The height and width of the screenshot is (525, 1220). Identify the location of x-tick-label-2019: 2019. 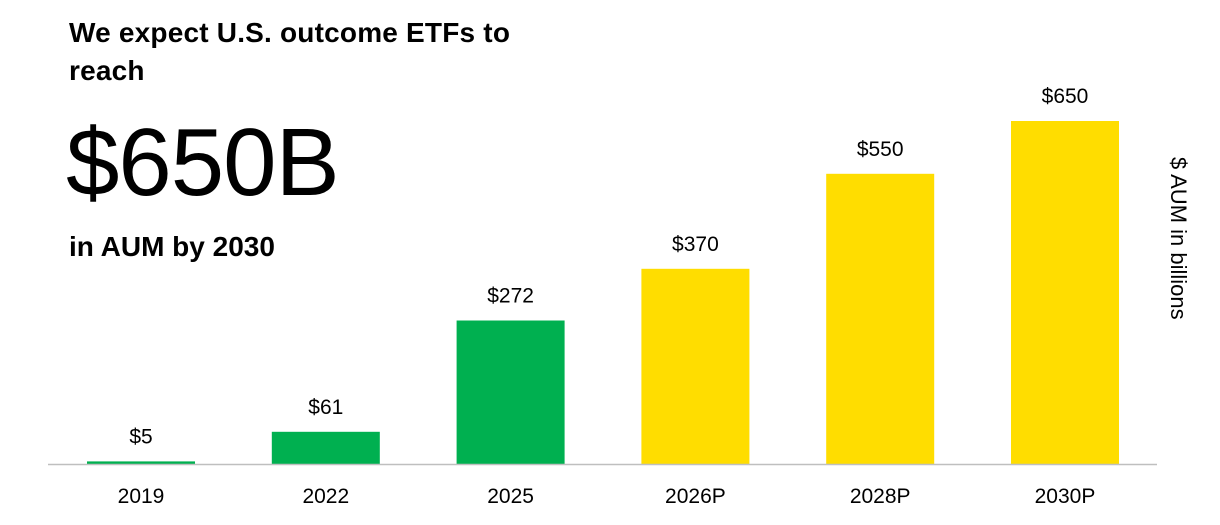
(141, 496).